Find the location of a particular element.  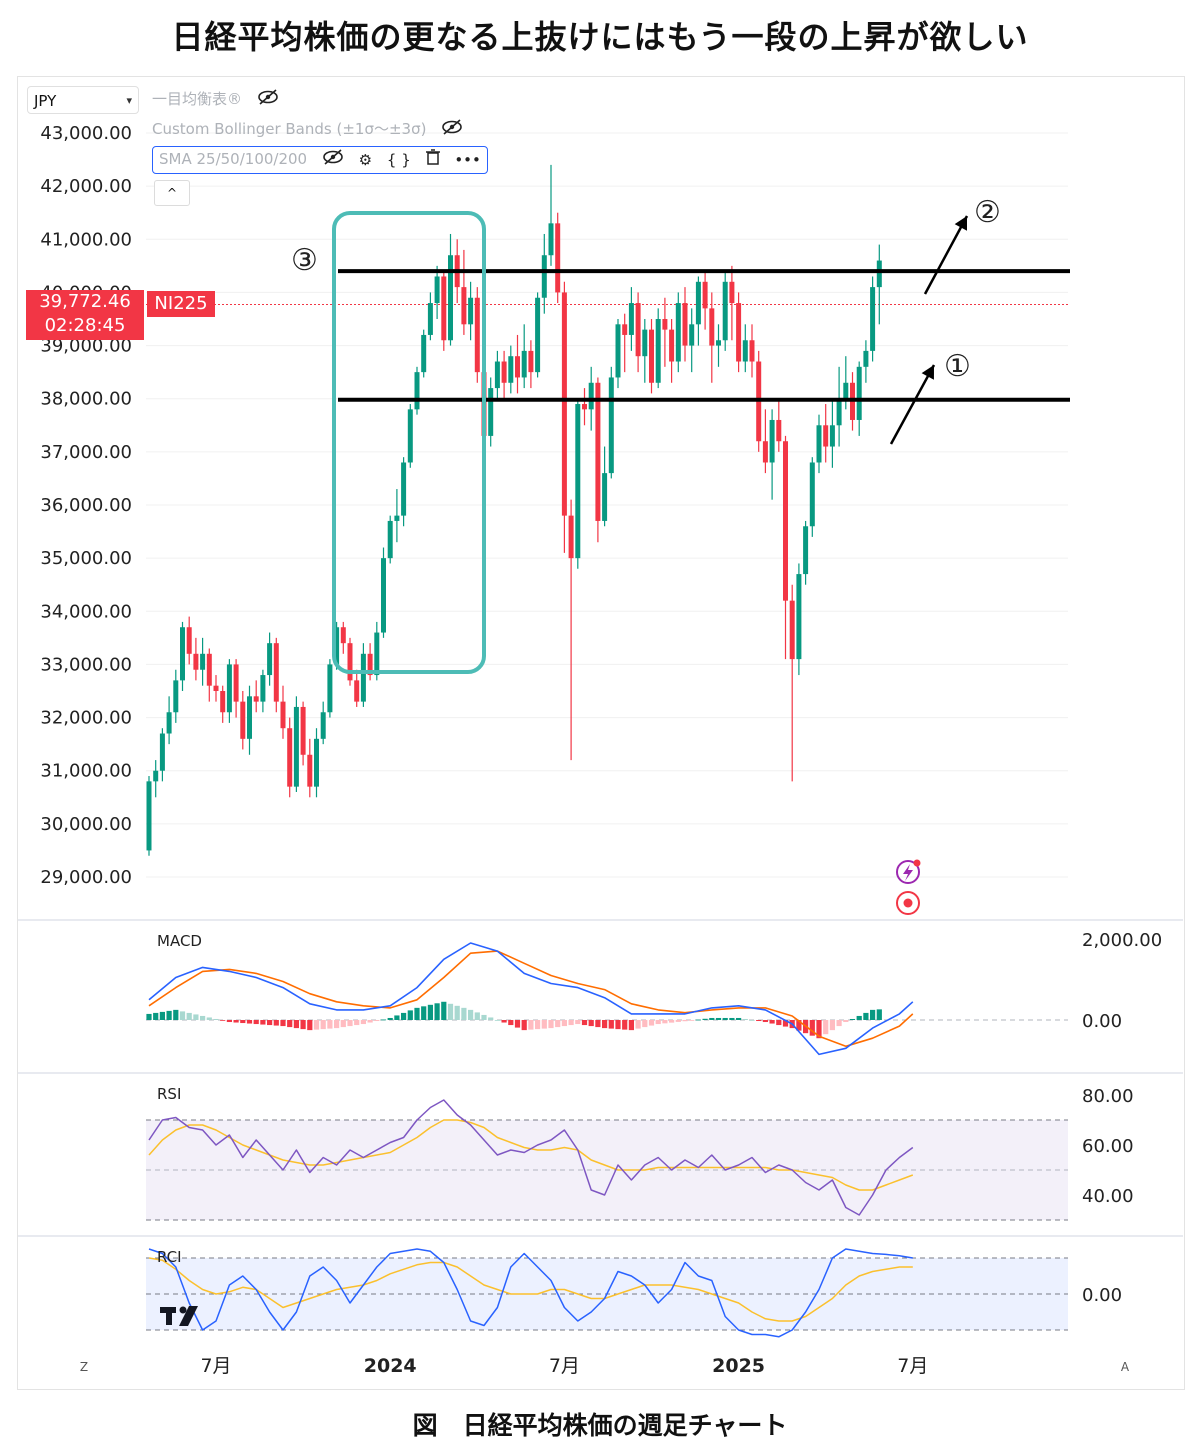

rsi-pane-label: RSI is located at coordinates (169, 1094).